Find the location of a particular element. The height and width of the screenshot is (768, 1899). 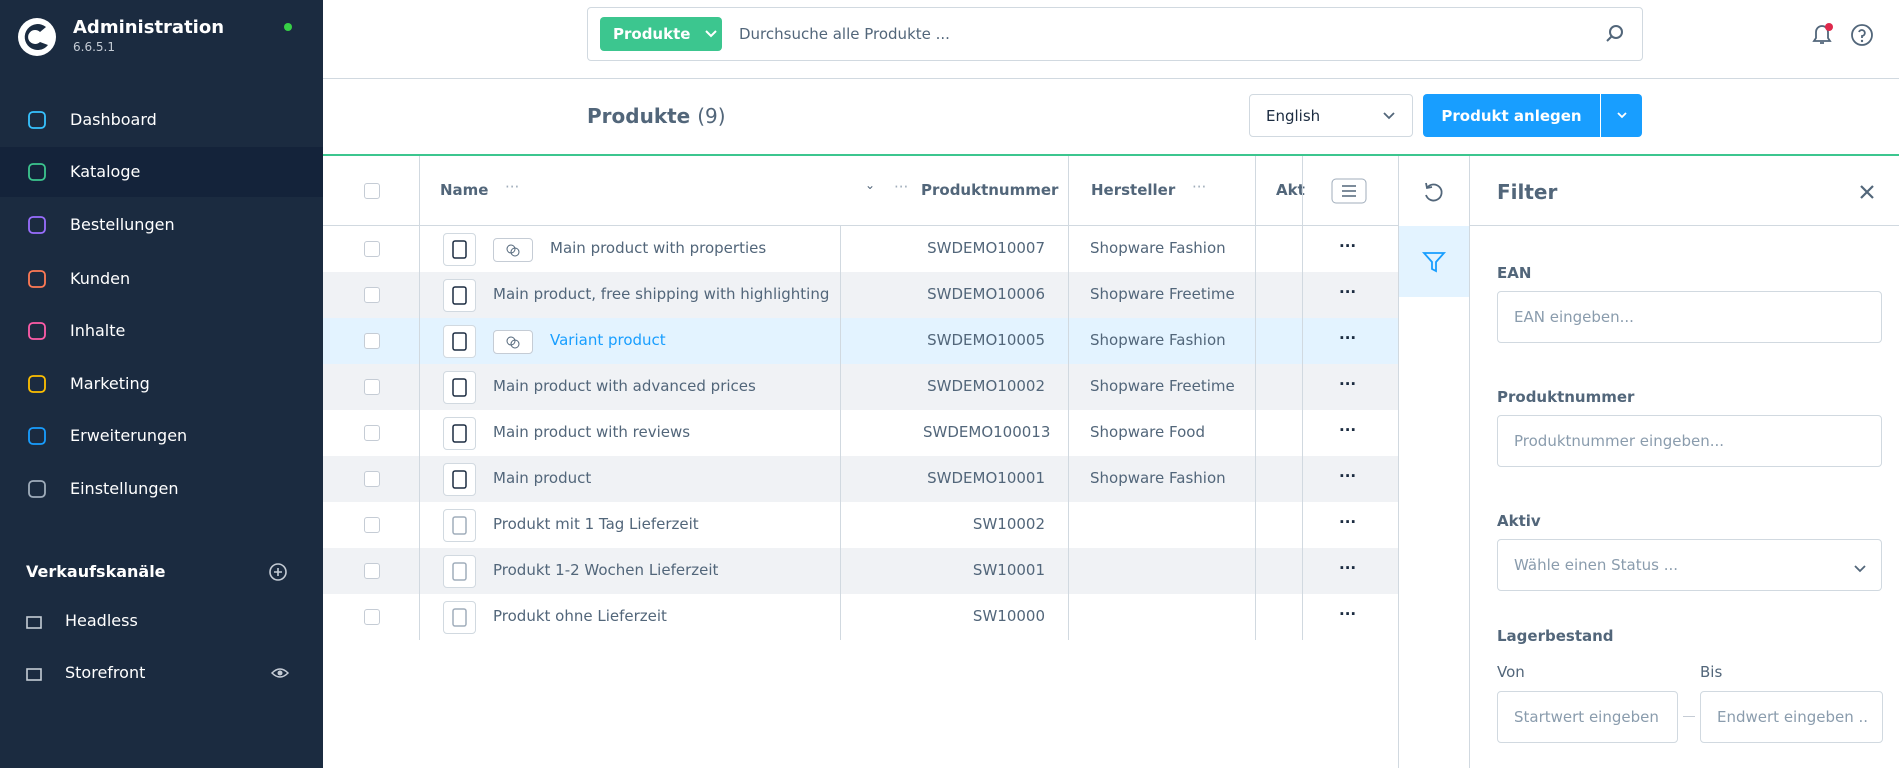

channel-item: Headless is located at coordinates (101, 620).